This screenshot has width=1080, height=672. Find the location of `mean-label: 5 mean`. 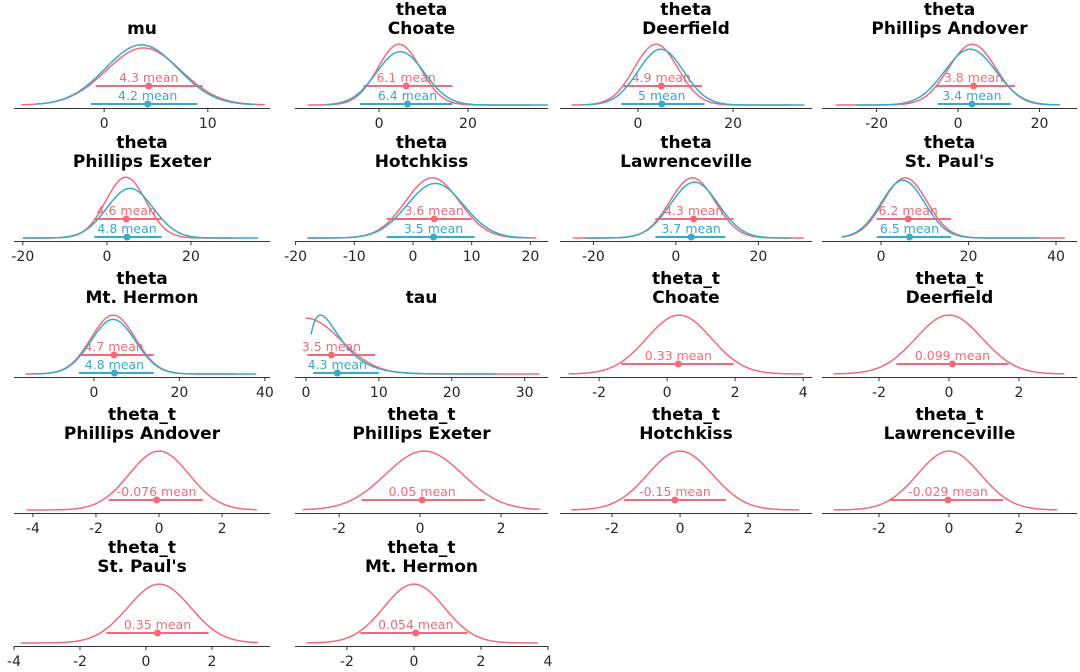

mean-label: 5 mean is located at coordinates (661, 95).